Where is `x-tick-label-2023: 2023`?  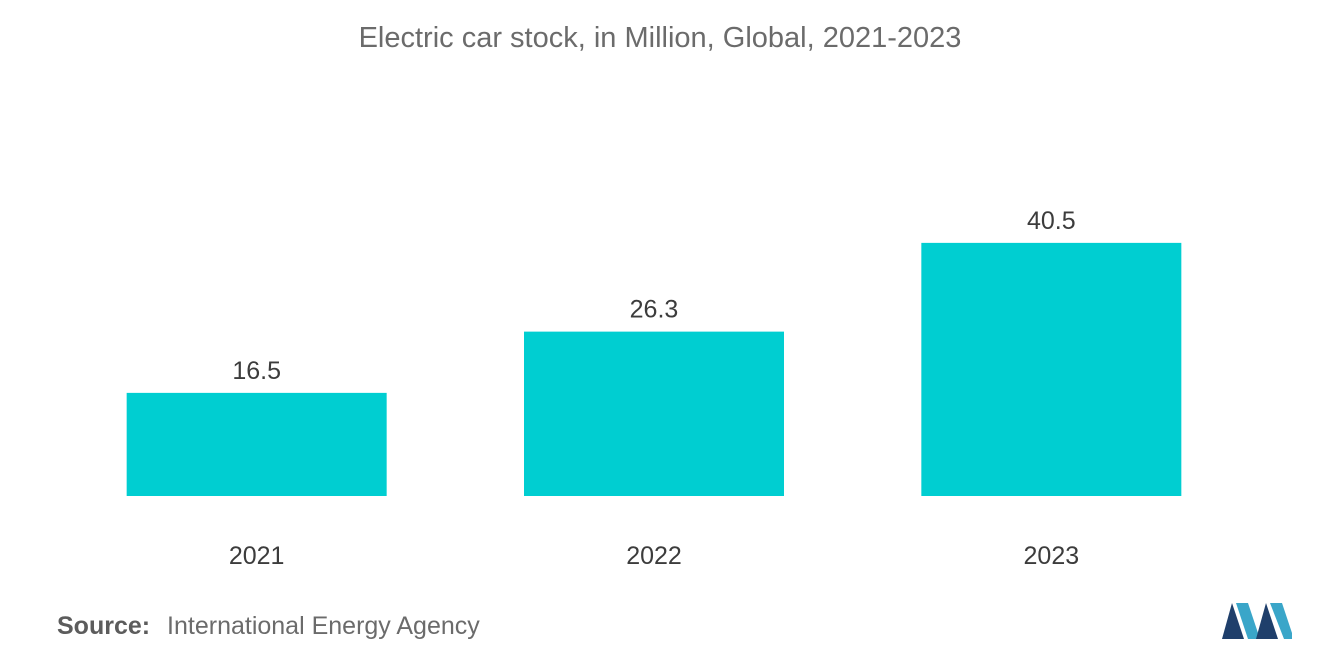 x-tick-label-2023: 2023 is located at coordinates (1052, 556).